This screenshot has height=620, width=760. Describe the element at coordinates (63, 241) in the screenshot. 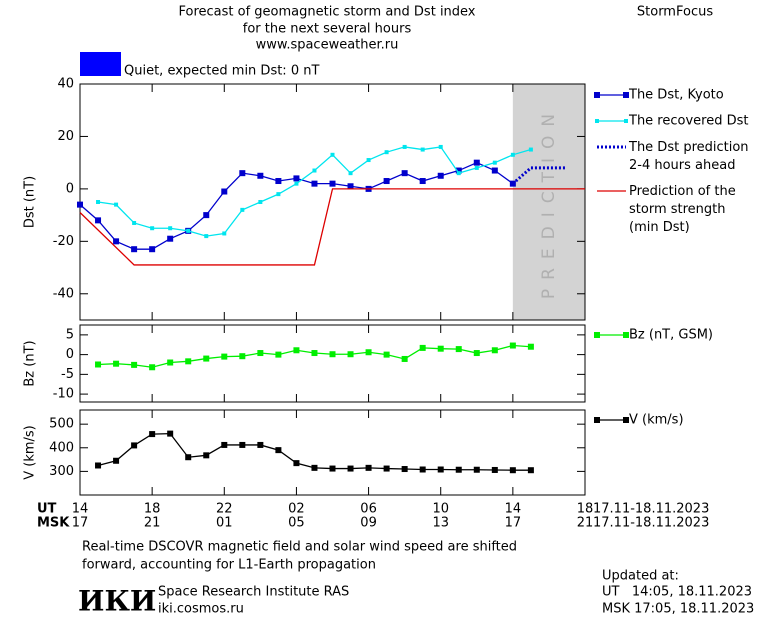

I see `y-tick-label: -20` at that location.